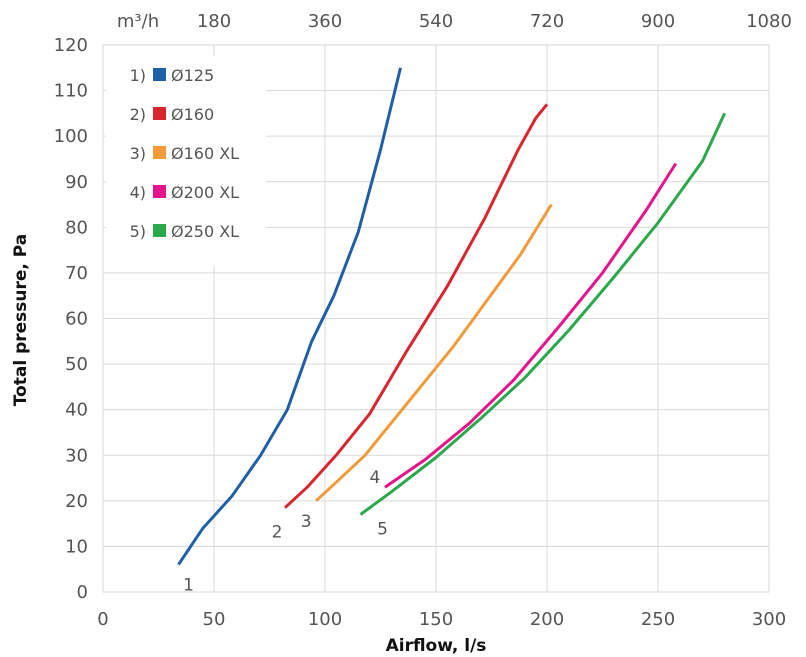 This screenshot has width=806, height=657. What do you see at coordinates (76, 546) in the screenshot?
I see `y-tick-label: 10` at bounding box center [76, 546].